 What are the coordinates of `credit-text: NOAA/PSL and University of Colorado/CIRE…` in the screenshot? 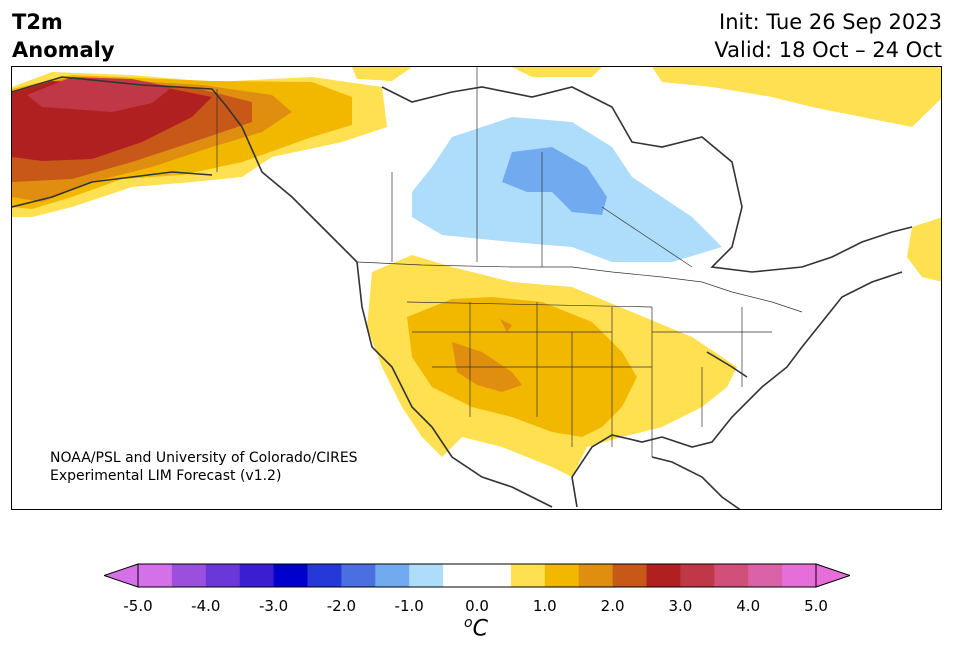 It's located at (204, 467).